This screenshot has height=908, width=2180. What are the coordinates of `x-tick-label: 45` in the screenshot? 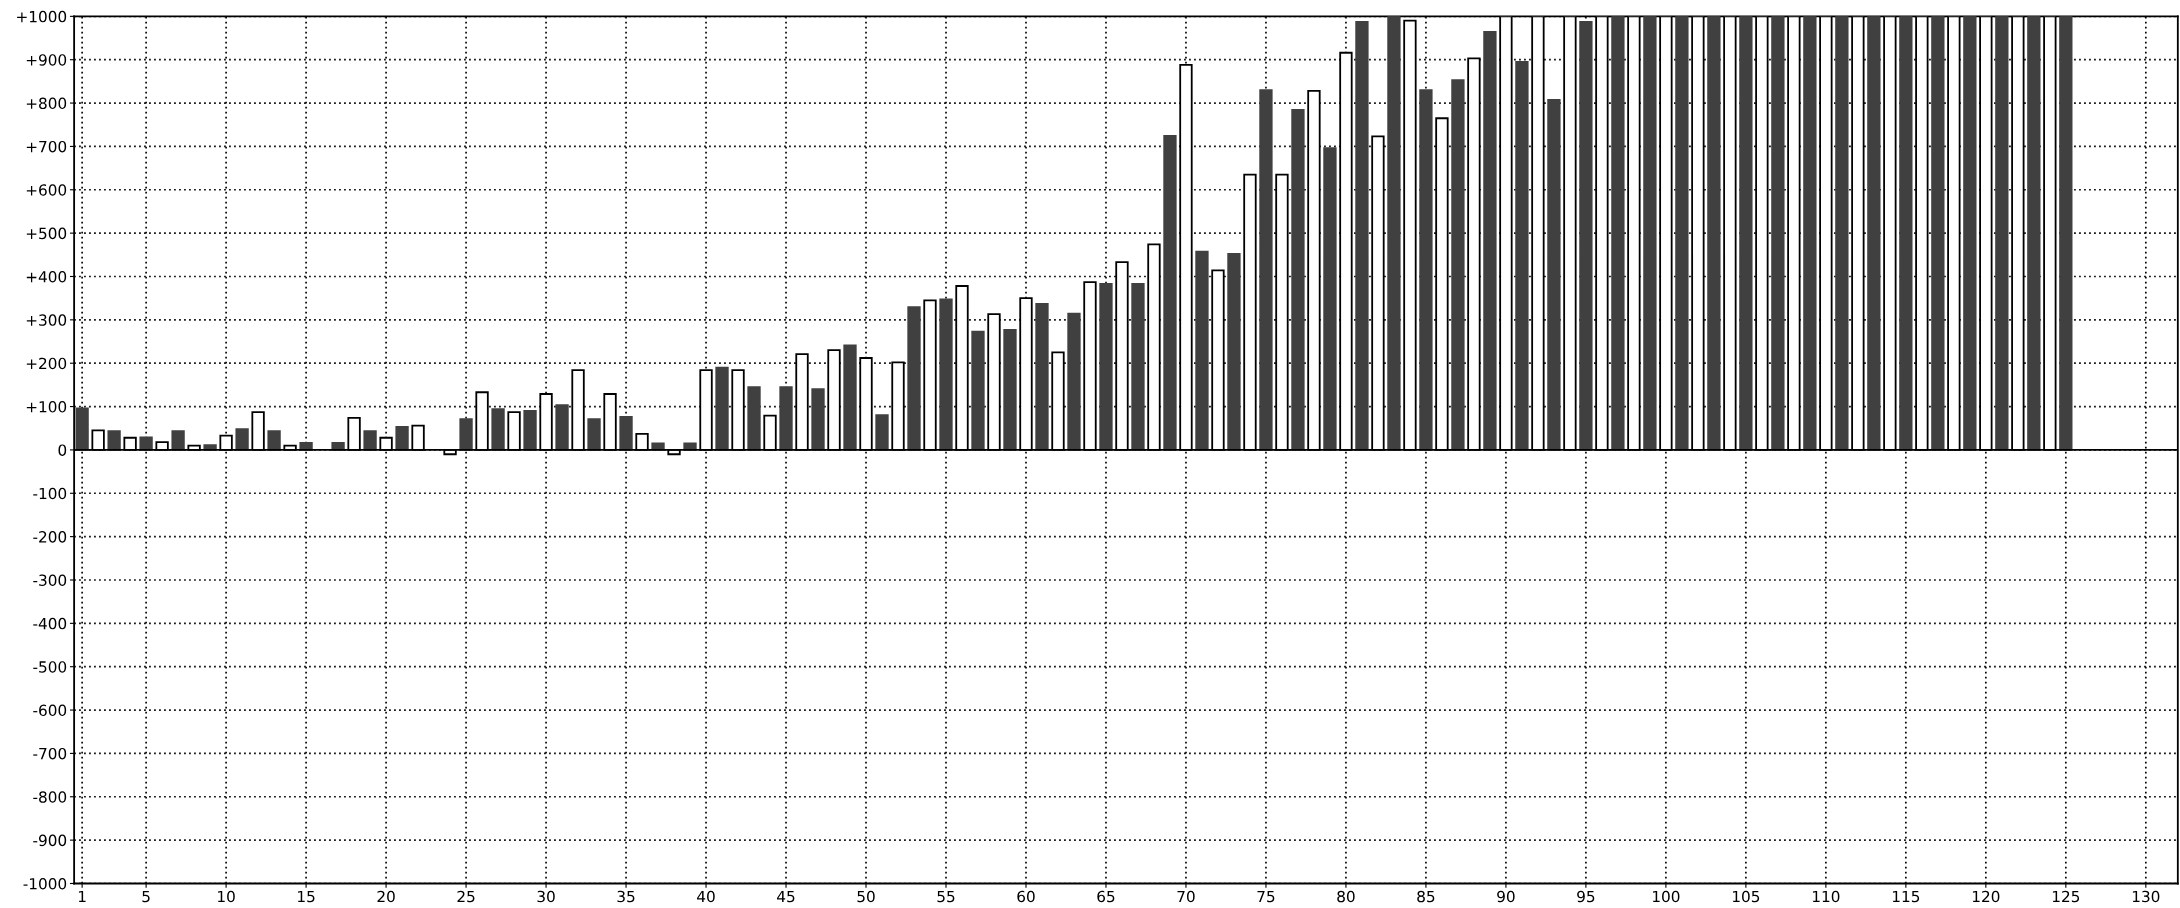 It's located at (786, 896).